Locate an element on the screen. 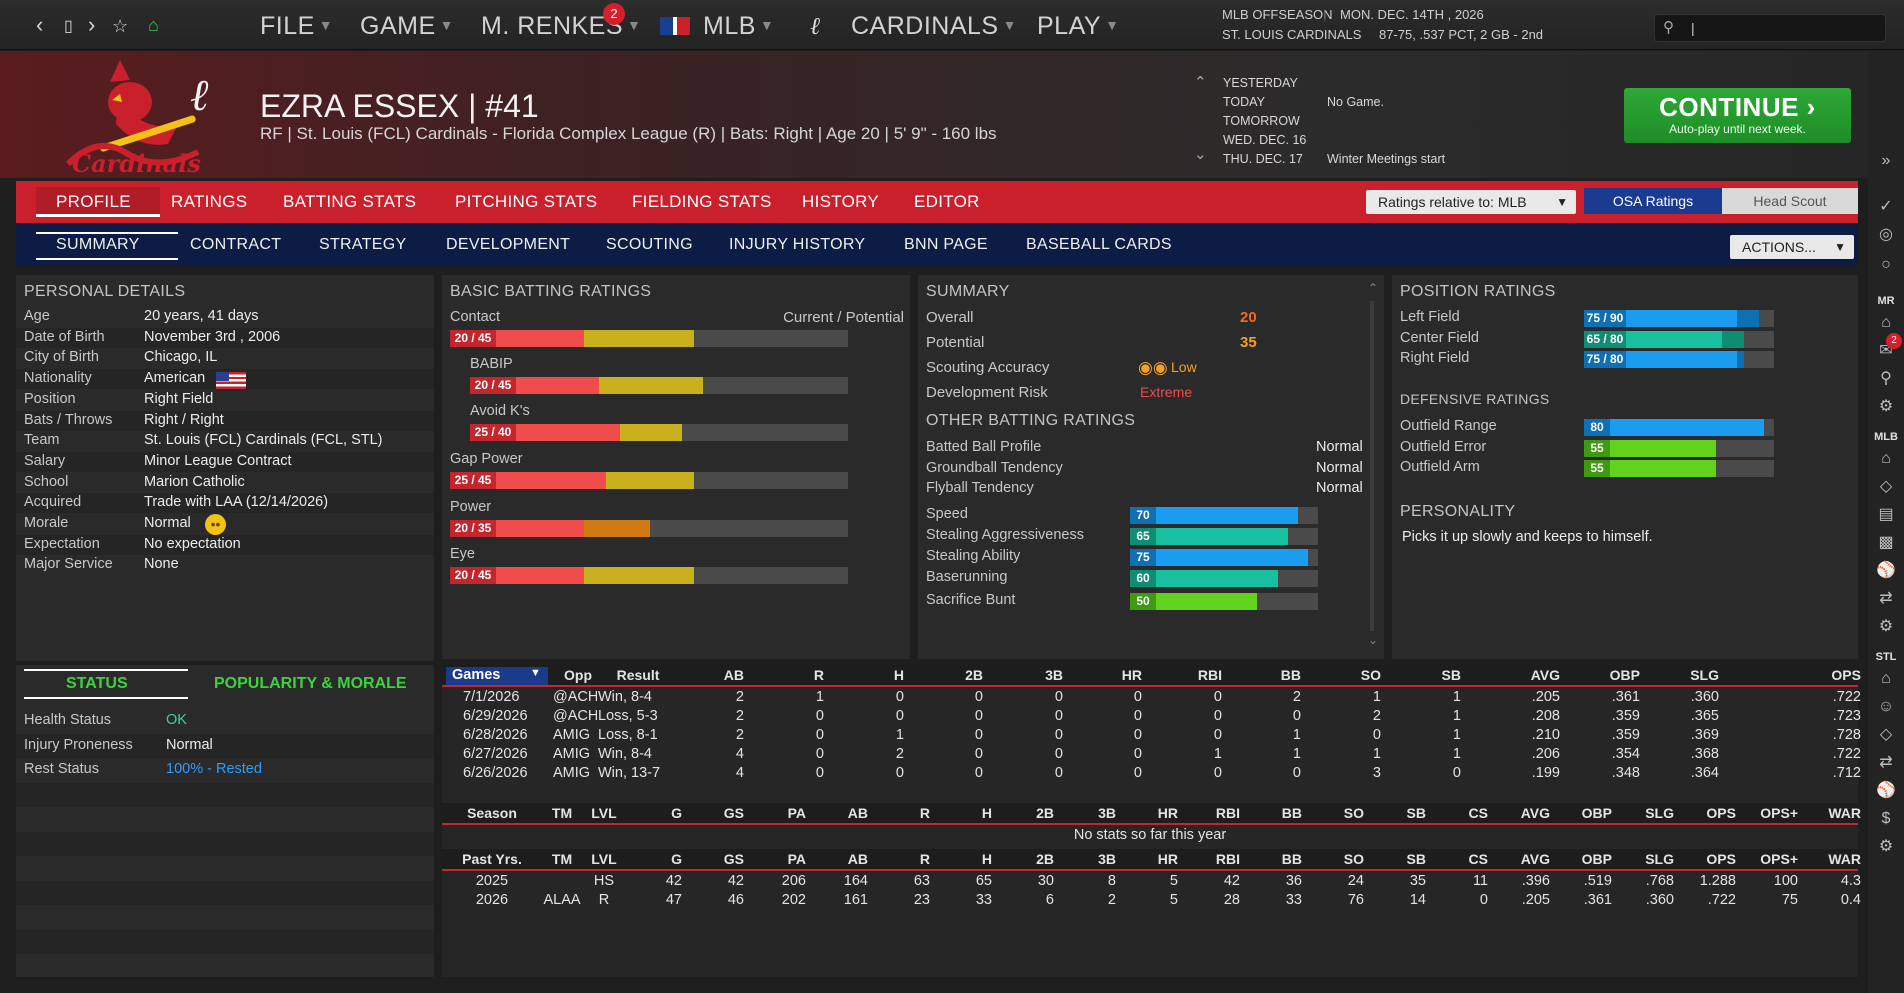 This screenshot has width=1904, height=993. status-row: Injury Proneness Normal is located at coordinates (225, 745).